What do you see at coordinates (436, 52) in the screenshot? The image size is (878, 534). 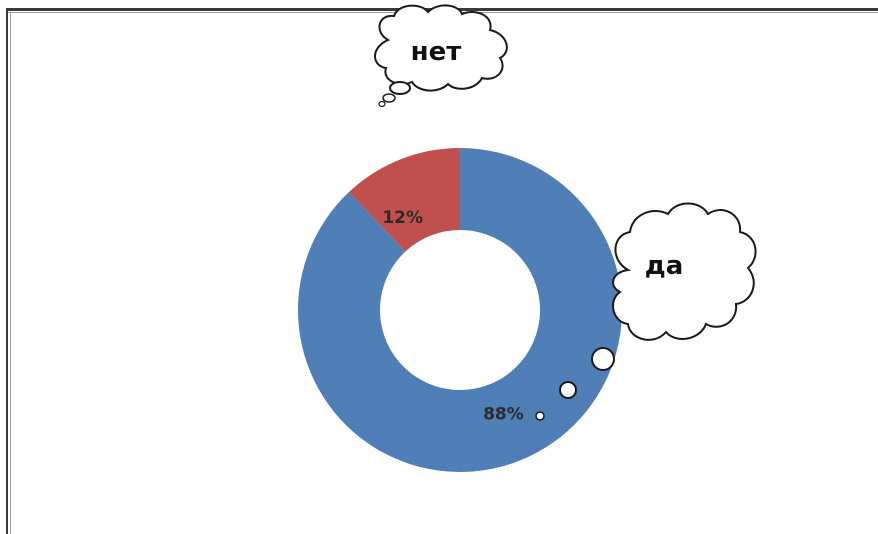 I see `slice-label-net: нет` at bounding box center [436, 52].